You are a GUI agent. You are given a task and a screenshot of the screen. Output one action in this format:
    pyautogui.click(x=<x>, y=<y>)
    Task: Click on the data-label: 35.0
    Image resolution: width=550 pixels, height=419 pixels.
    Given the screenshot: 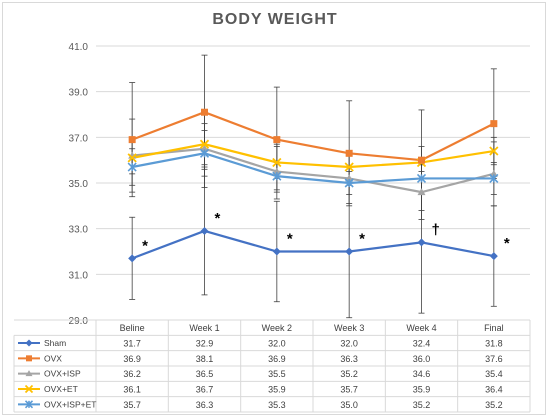 What is the action you would take?
    pyautogui.click(x=349, y=405)
    